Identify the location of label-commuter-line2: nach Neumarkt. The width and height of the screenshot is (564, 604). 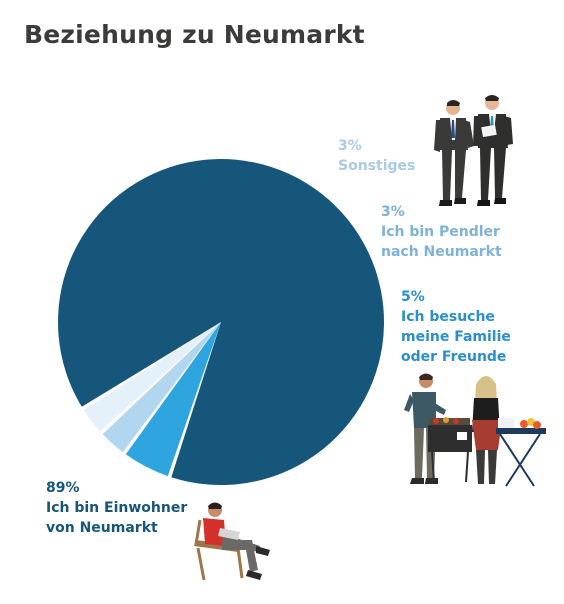
(441, 252).